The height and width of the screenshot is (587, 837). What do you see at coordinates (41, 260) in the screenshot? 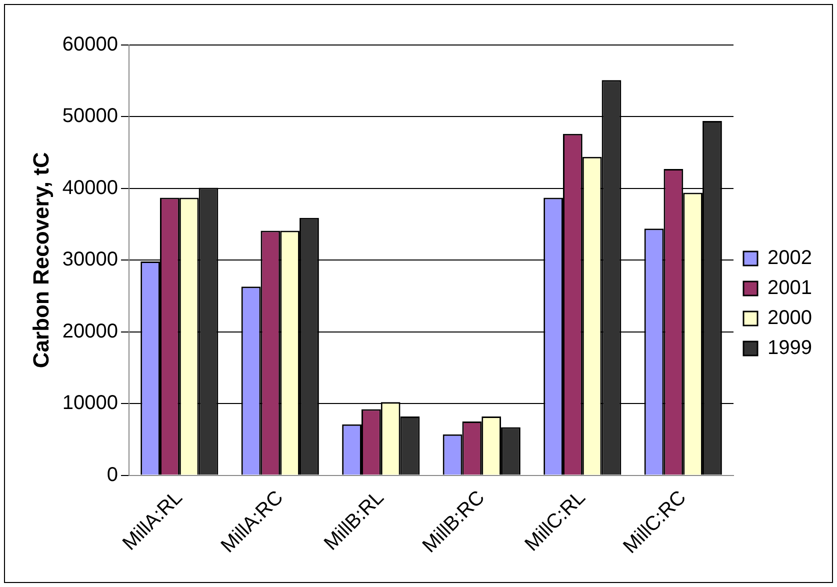
I see `y-axis-title: Carbon Recovery, tC` at bounding box center [41, 260].